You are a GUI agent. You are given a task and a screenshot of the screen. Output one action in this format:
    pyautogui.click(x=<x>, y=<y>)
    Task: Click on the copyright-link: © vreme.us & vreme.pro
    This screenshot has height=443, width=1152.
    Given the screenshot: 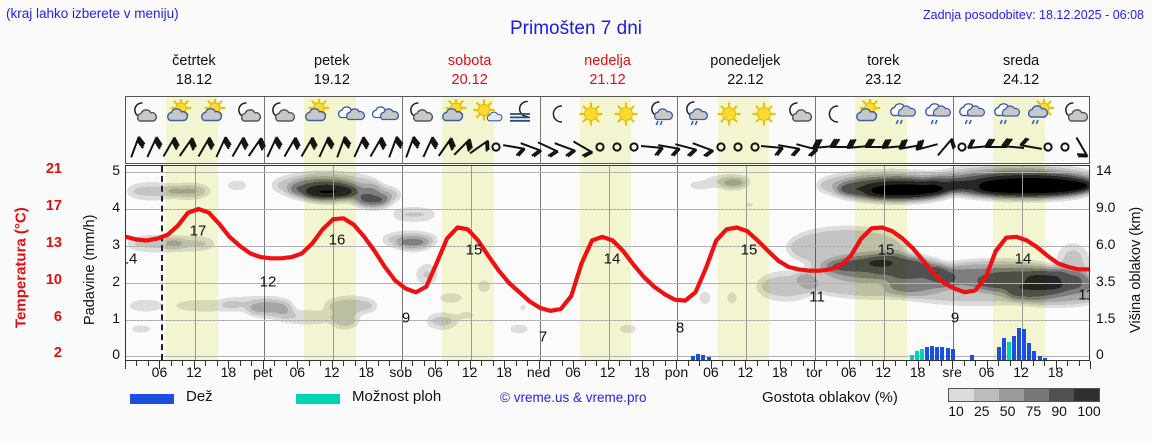 What is the action you would take?
    pyautogui.click(x=573, y=397)
    